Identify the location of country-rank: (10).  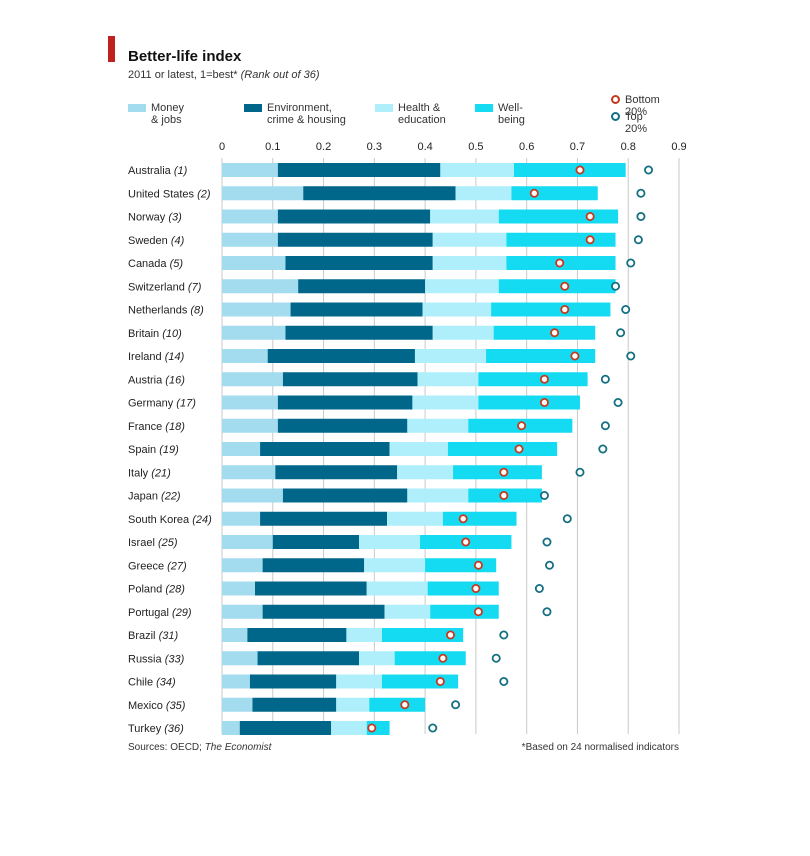
(172, 334).